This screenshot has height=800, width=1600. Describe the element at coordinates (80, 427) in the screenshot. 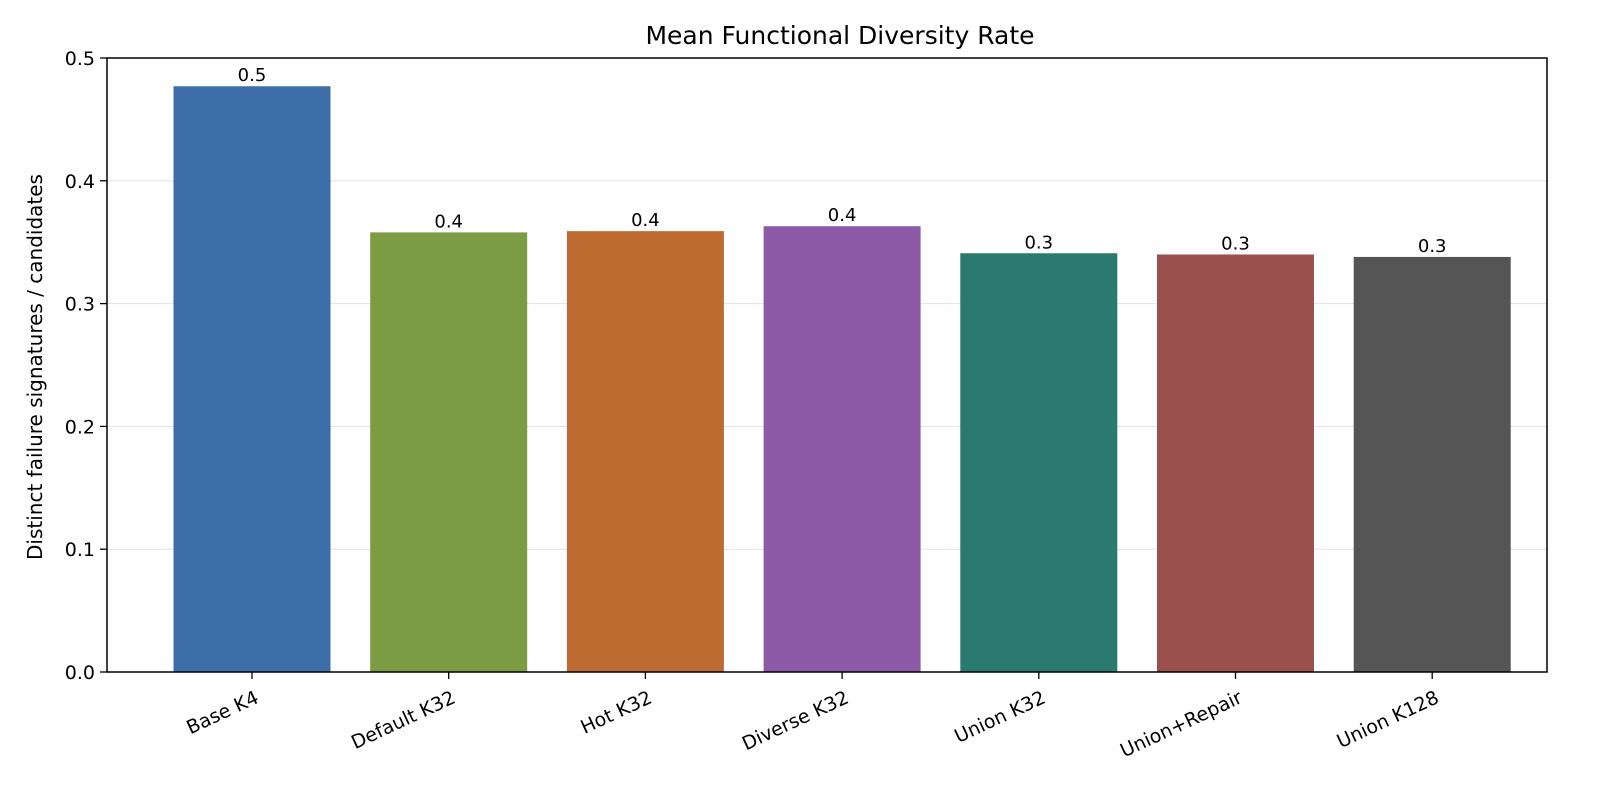

I see `y-tick-label: 0.2` at that location.